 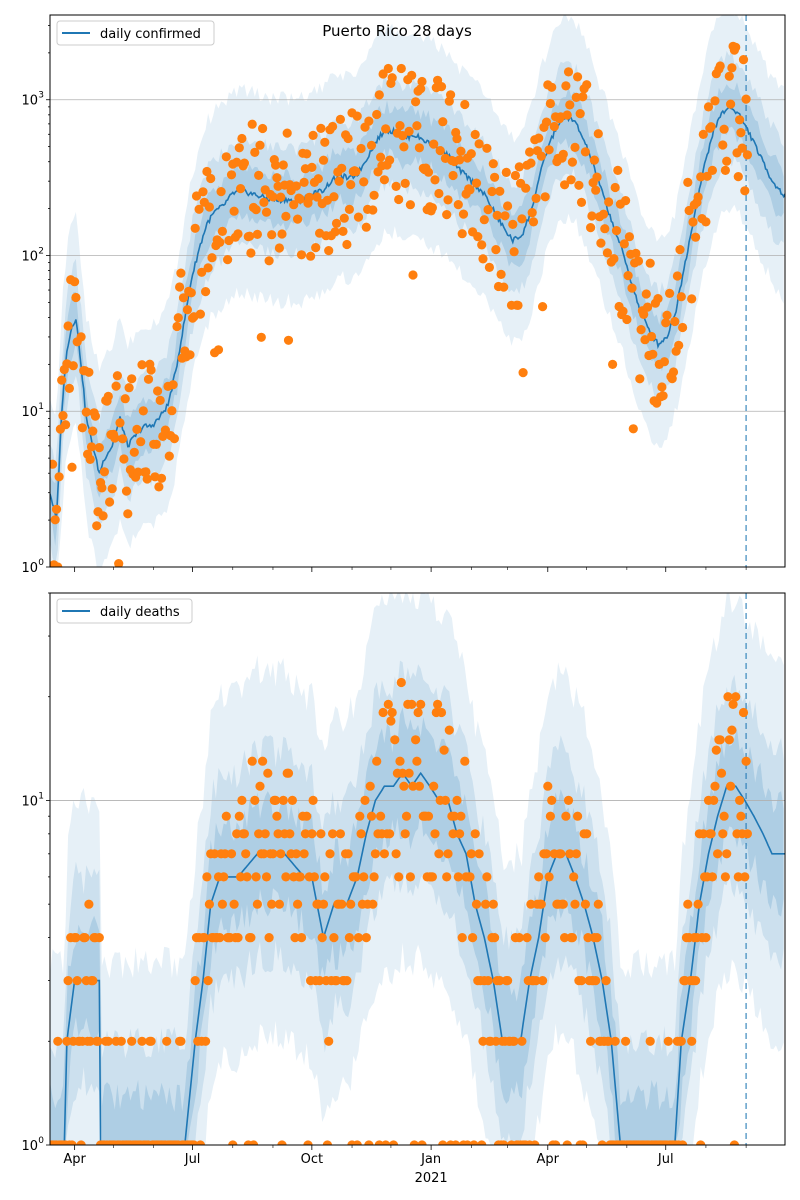 What do you see at coordinates (41, 251) in the screenshot?
I see `y-tick-exponent: 2` at bounding box center [41, 251].